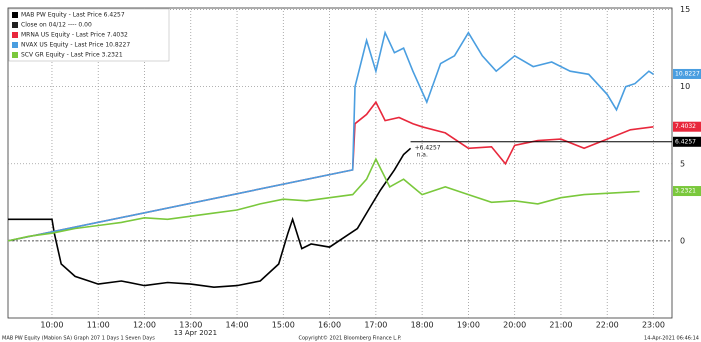 The image size is (701, 342). I want to click on last-value-label: 3.2321, so click(685, 191).